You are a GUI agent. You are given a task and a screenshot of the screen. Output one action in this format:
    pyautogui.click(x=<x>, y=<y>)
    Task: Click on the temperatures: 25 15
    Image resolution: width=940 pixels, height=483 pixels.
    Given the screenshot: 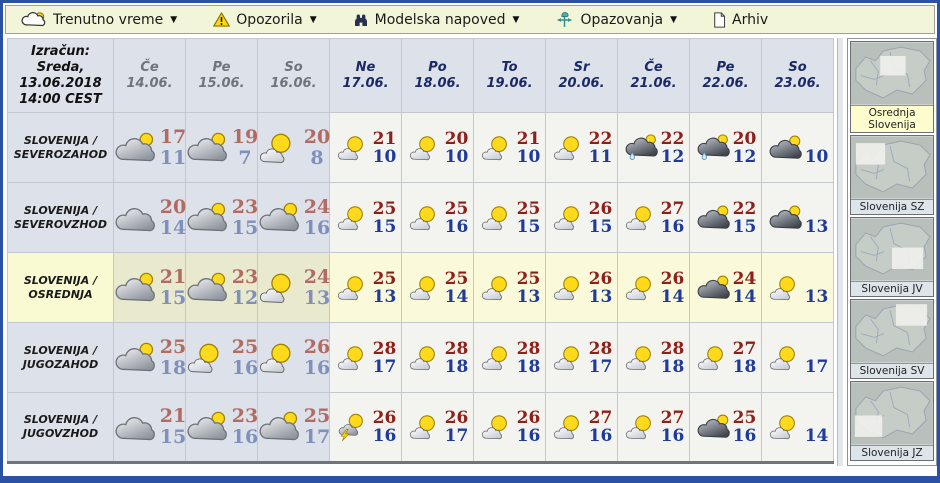 What is the action you would take?
    pyautogui.click(x=385, y=218)
    